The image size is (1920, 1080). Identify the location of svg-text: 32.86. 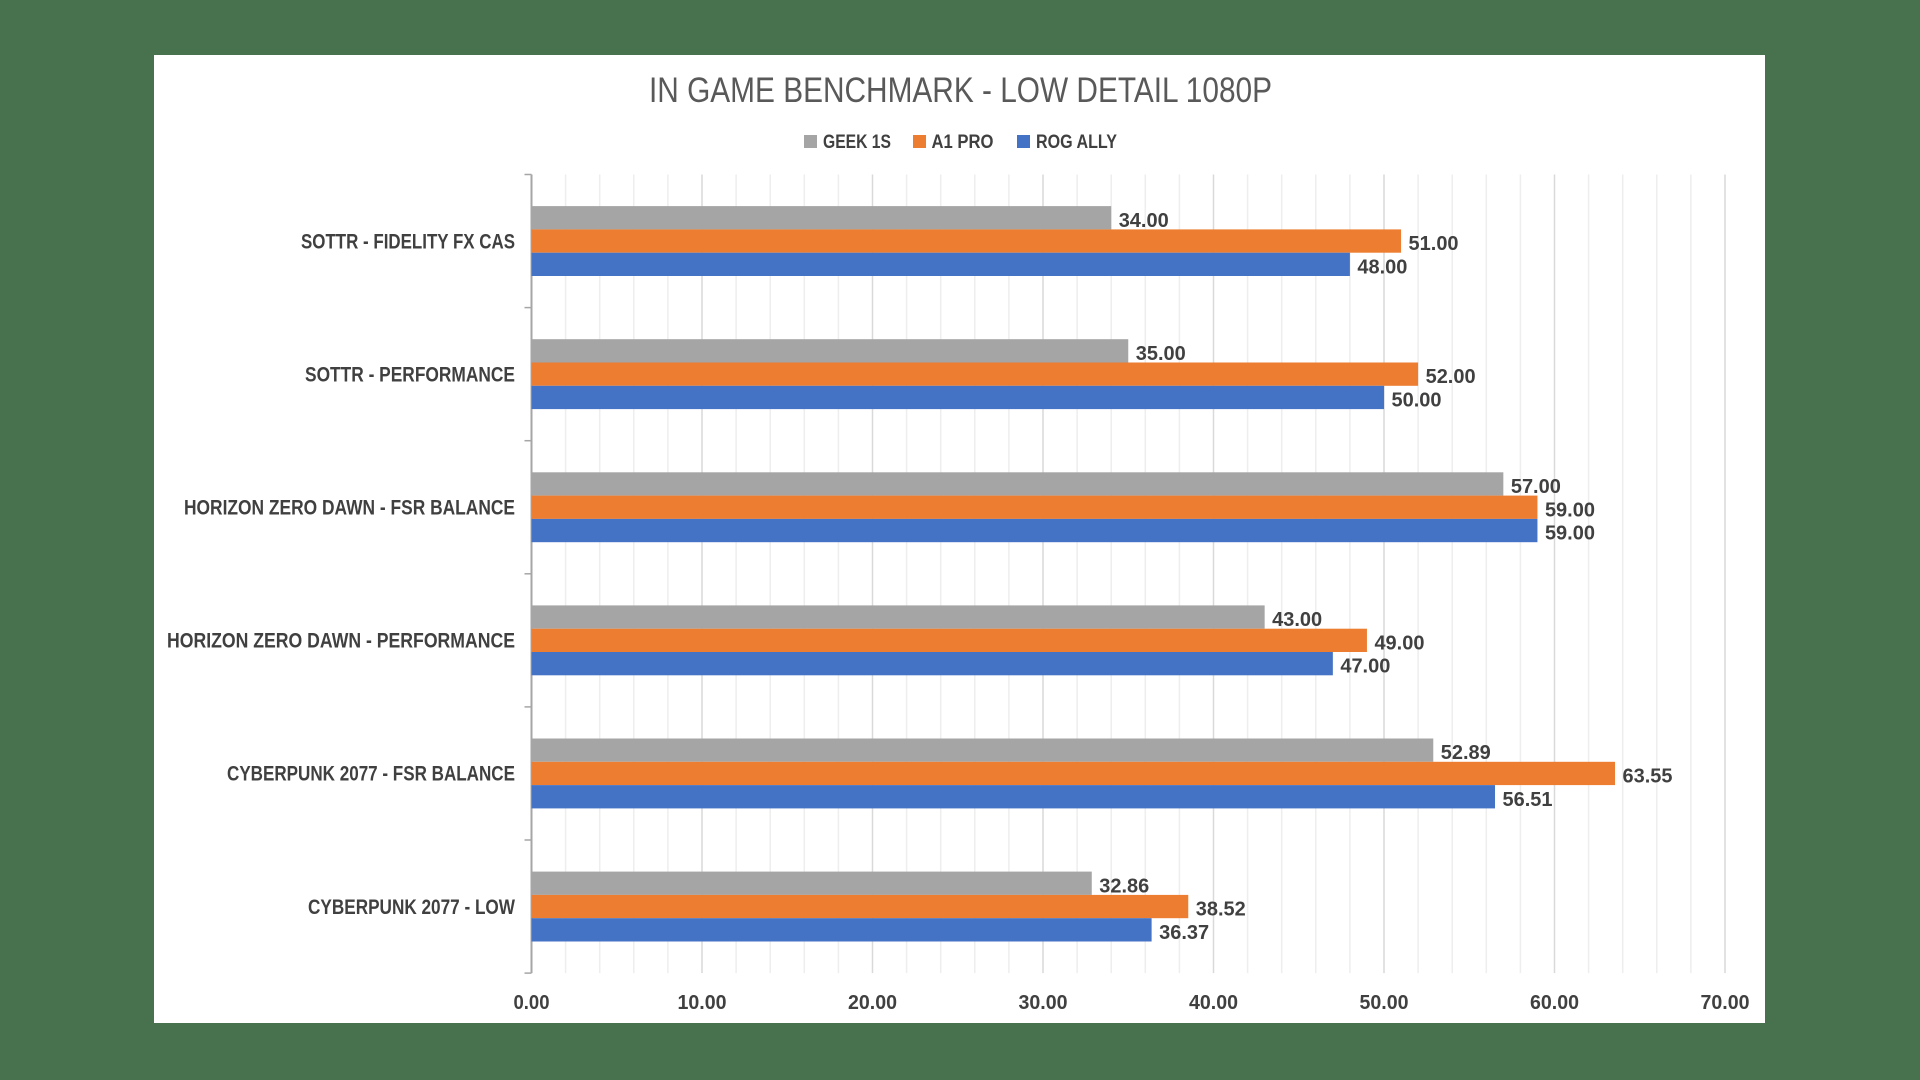
(1124, 886).